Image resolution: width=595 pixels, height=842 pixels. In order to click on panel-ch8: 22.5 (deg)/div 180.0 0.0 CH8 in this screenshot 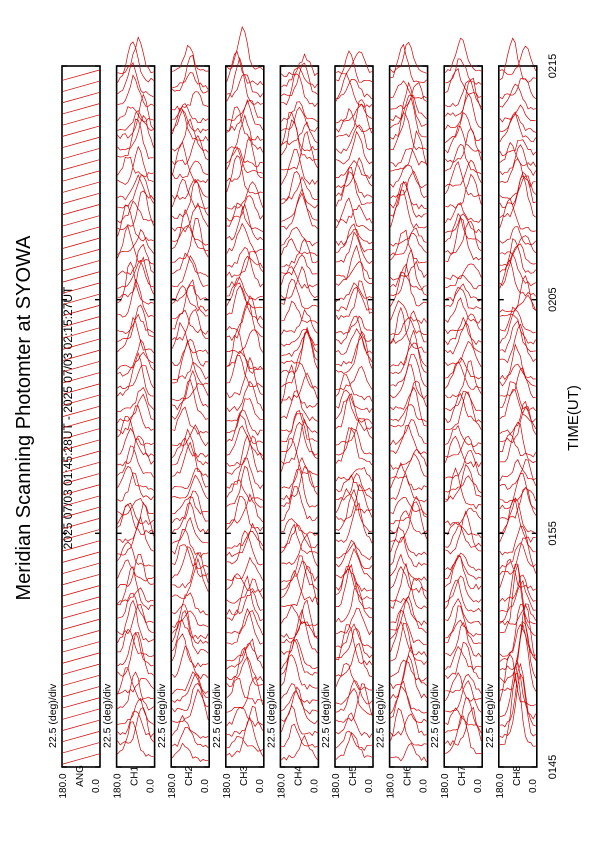, I will do `click(511, 418)`.